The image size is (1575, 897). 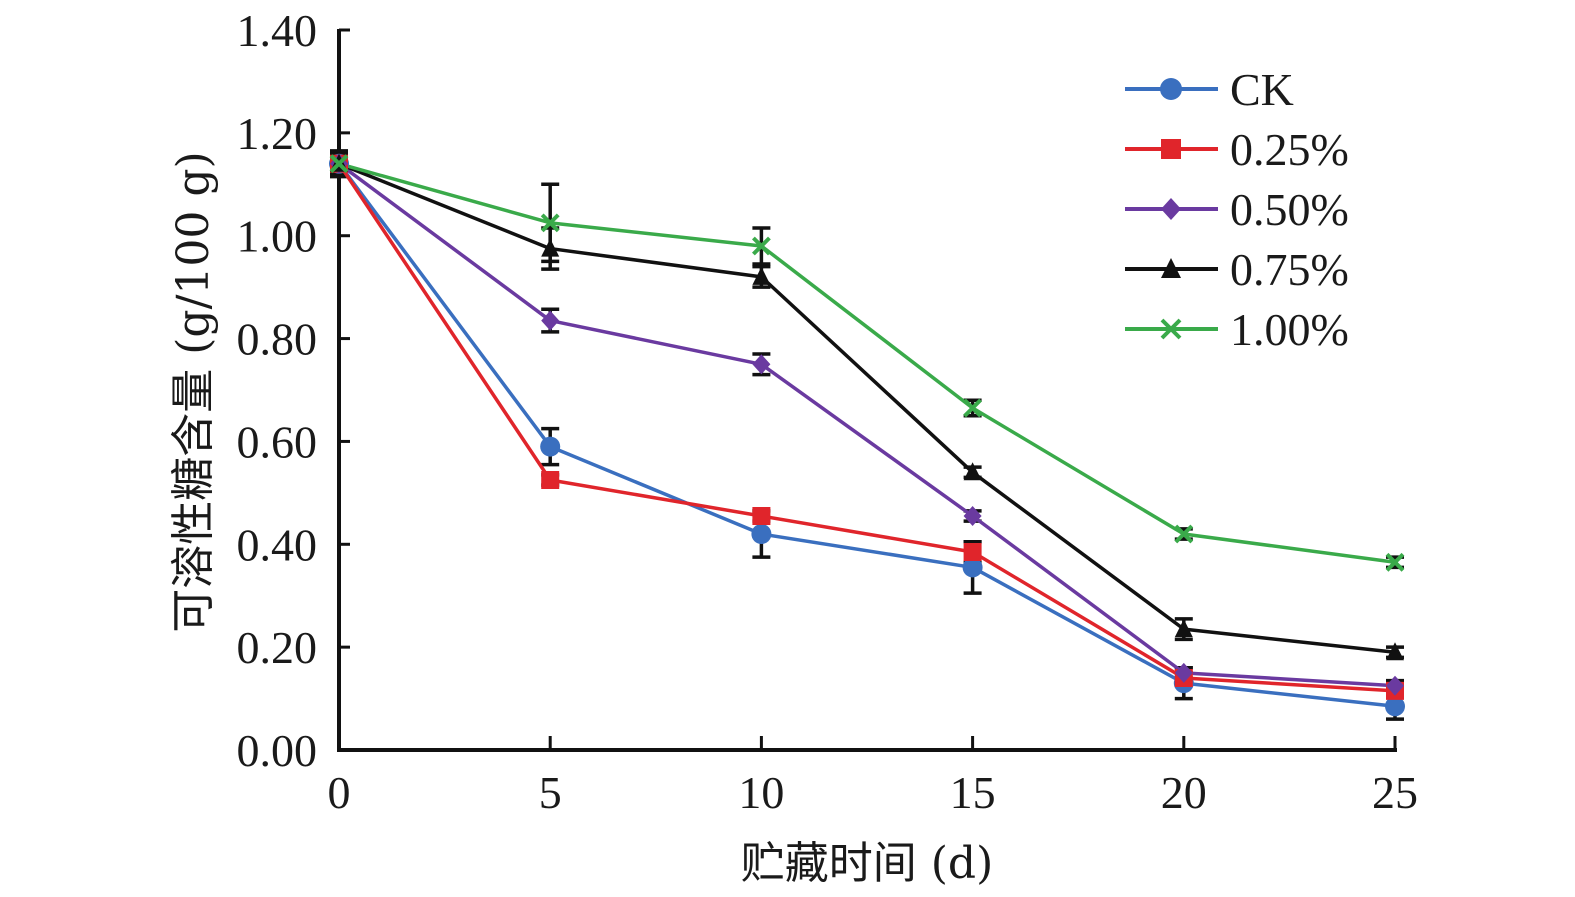 I want to click on x-tick-label: 5, so click(x=550, y=792).